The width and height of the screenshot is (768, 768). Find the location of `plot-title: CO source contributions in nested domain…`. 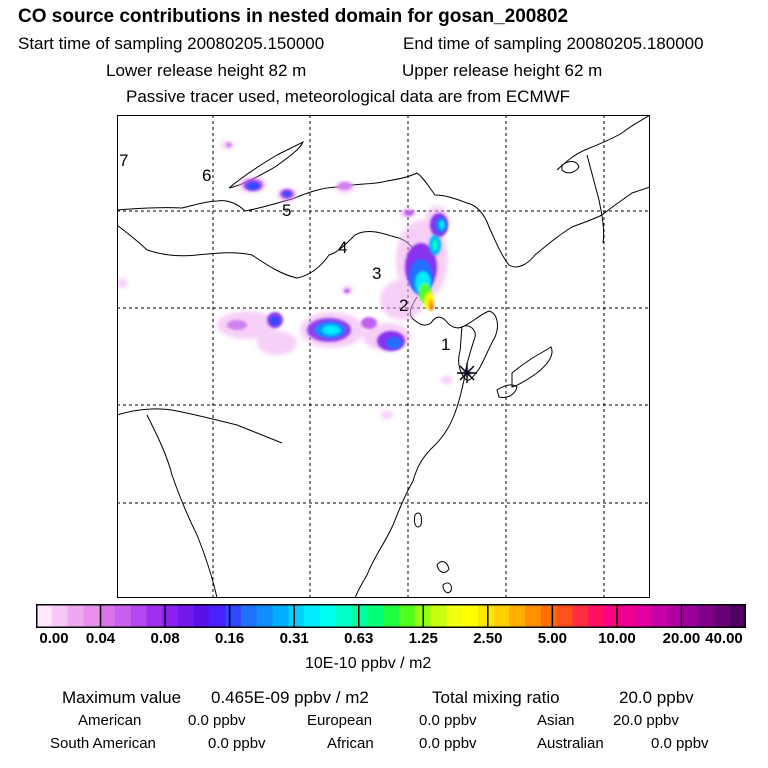

plot-title: CO source contributions in nested domain… is located at coordinates (293, 16).